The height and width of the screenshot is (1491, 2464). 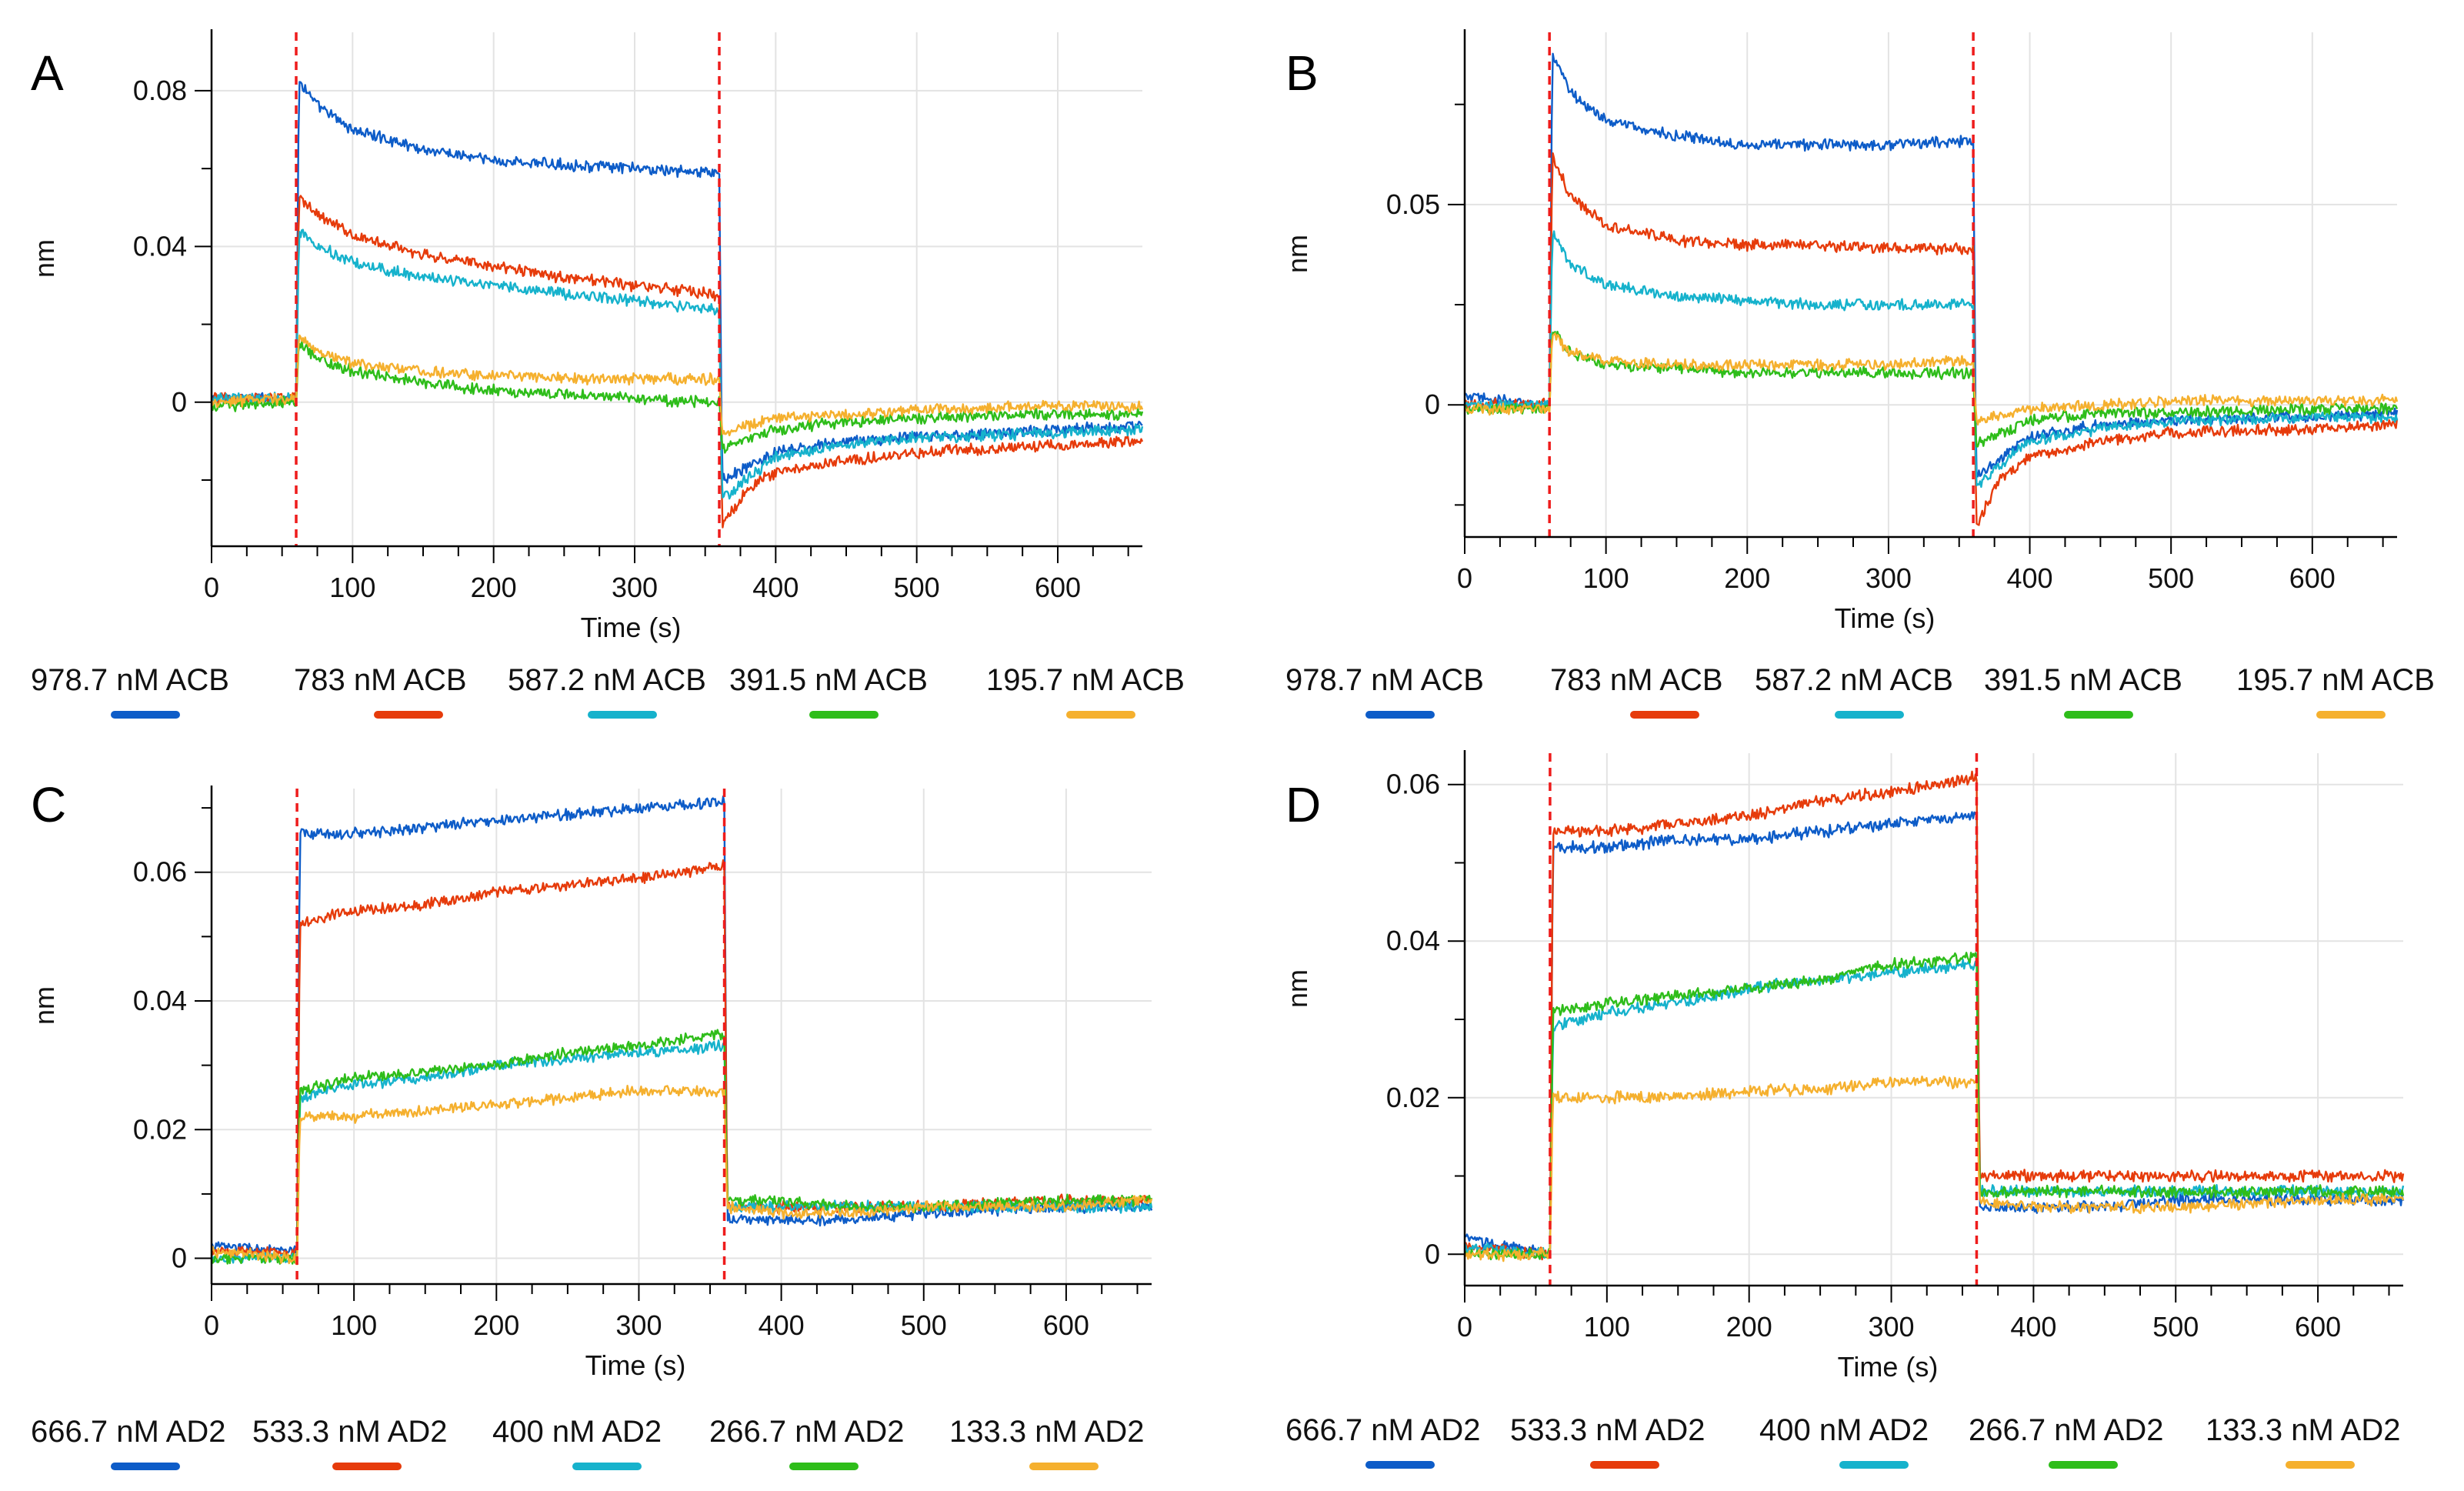 What do you see at coordinates (829, 680) in the screenshot?
I see `legend-label: 391.5 nM ACB` at bounding box center [829, 680].